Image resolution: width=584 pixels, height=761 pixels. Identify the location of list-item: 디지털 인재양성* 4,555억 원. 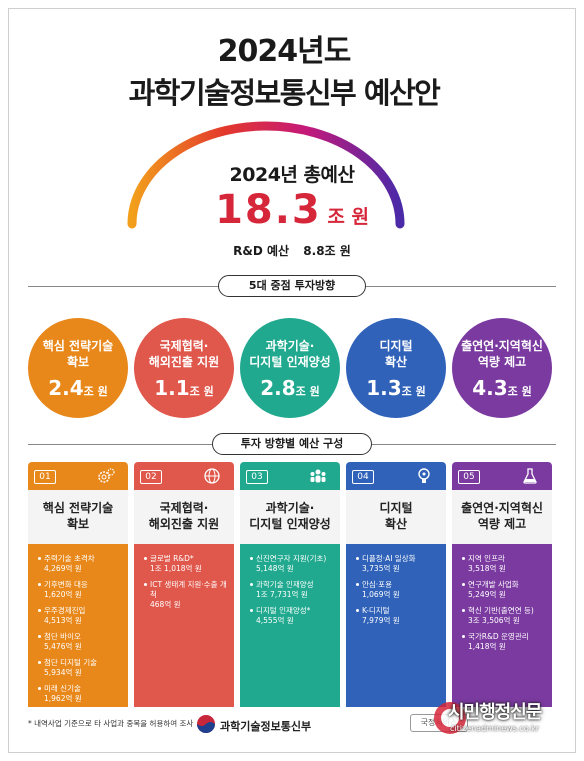
(293, 616).